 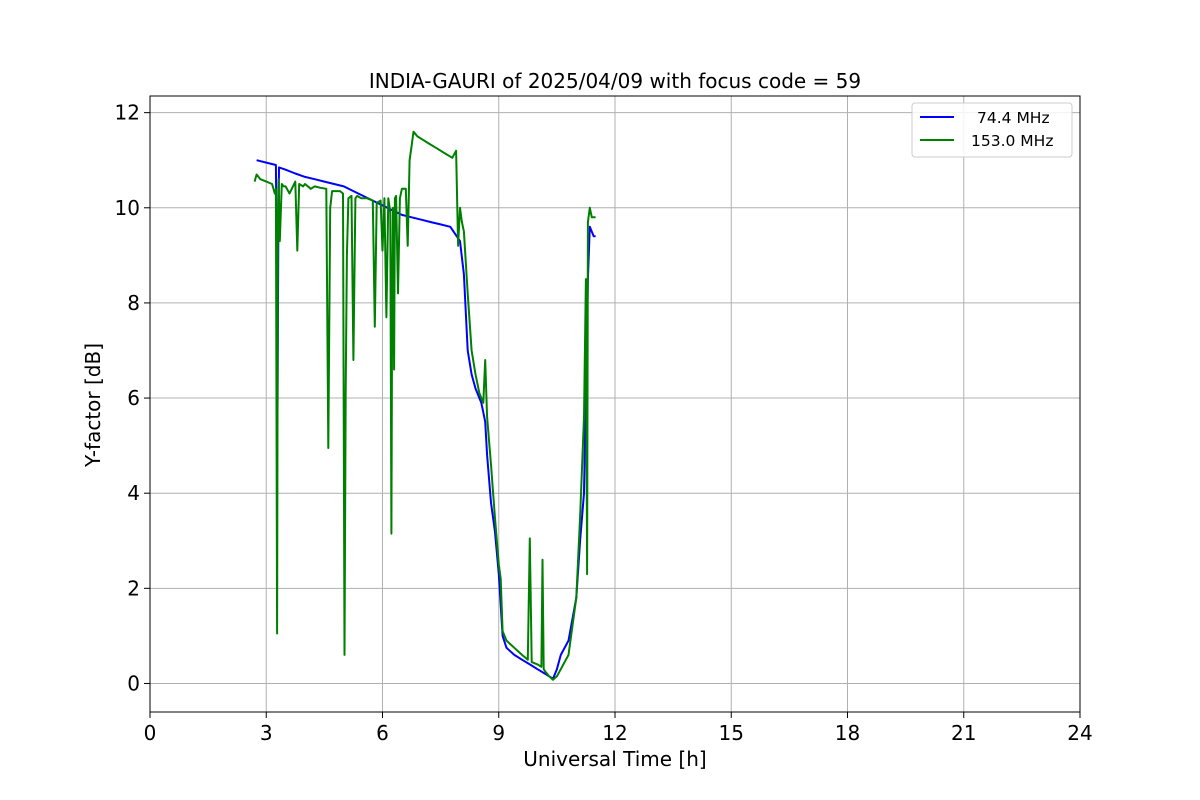 What do you see at coordinates (127, 113) in the screenshot?
I see `y-tick-label: 12` at bounding box center [127, 113].